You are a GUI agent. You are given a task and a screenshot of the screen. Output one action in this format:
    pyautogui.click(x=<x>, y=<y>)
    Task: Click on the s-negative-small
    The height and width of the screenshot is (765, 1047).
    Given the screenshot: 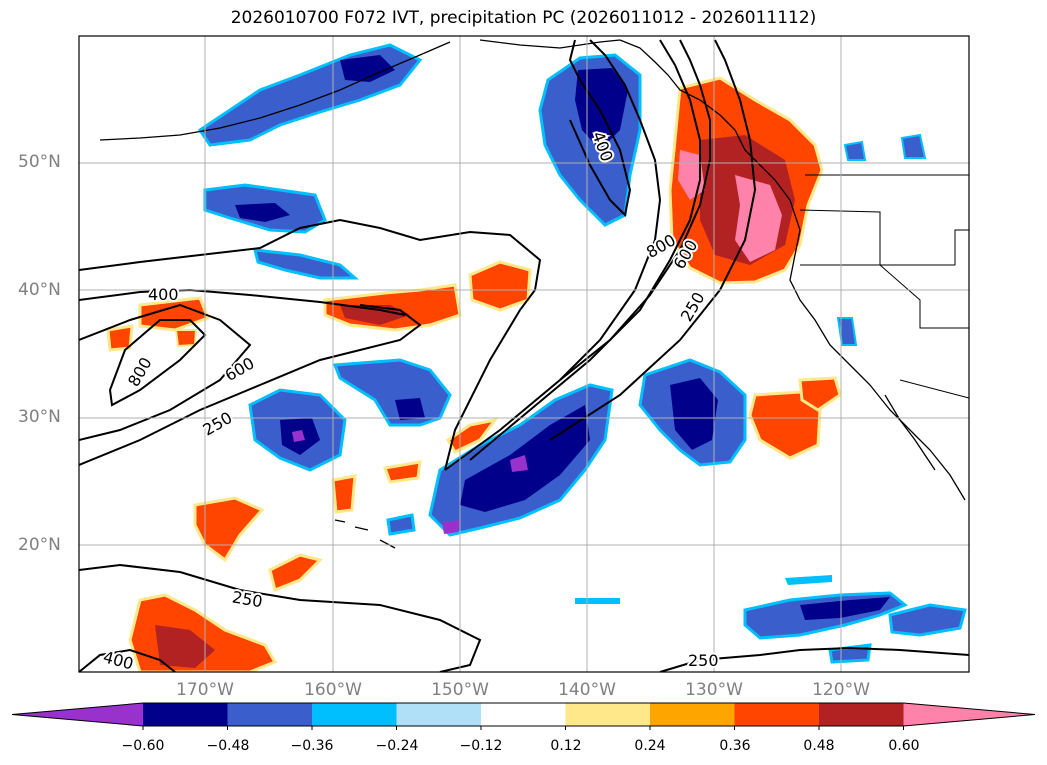 What is the action you would take?
    pyautogui.click(x=597, y=601)
    